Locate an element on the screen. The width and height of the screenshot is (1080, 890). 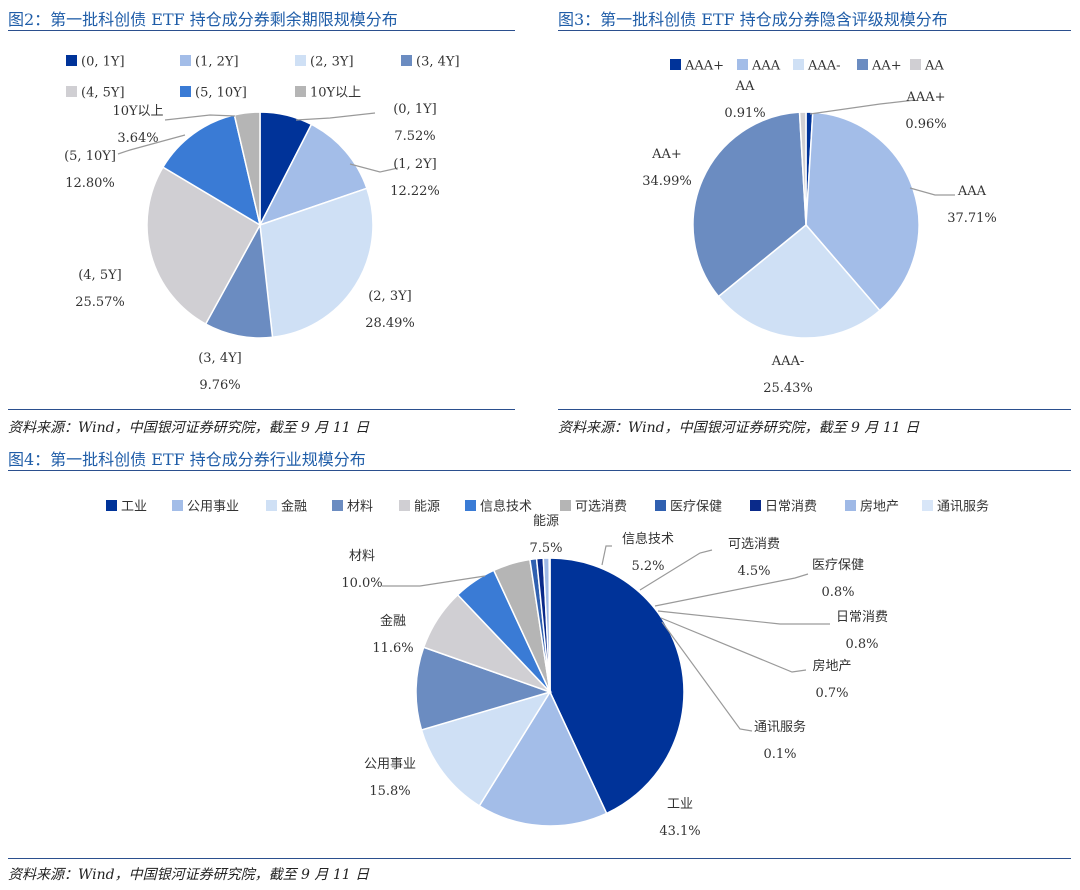
chart3-value-label-5: 5.2% is located at coordinates (647, 566).